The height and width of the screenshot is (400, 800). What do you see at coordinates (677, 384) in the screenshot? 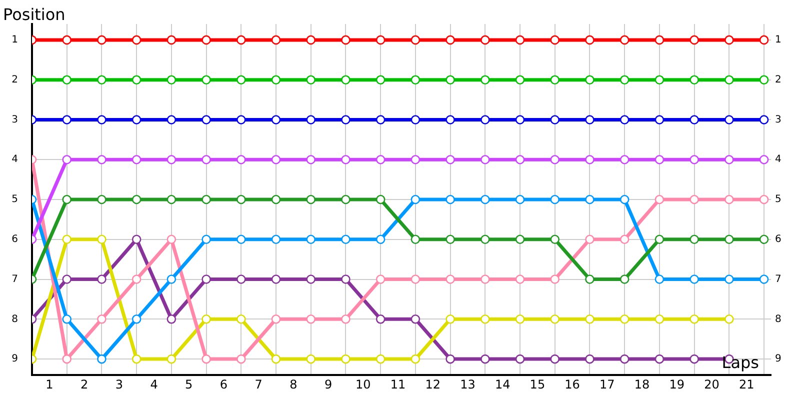
I see `x-tick-label: 19` at bounding box center [677, 384].